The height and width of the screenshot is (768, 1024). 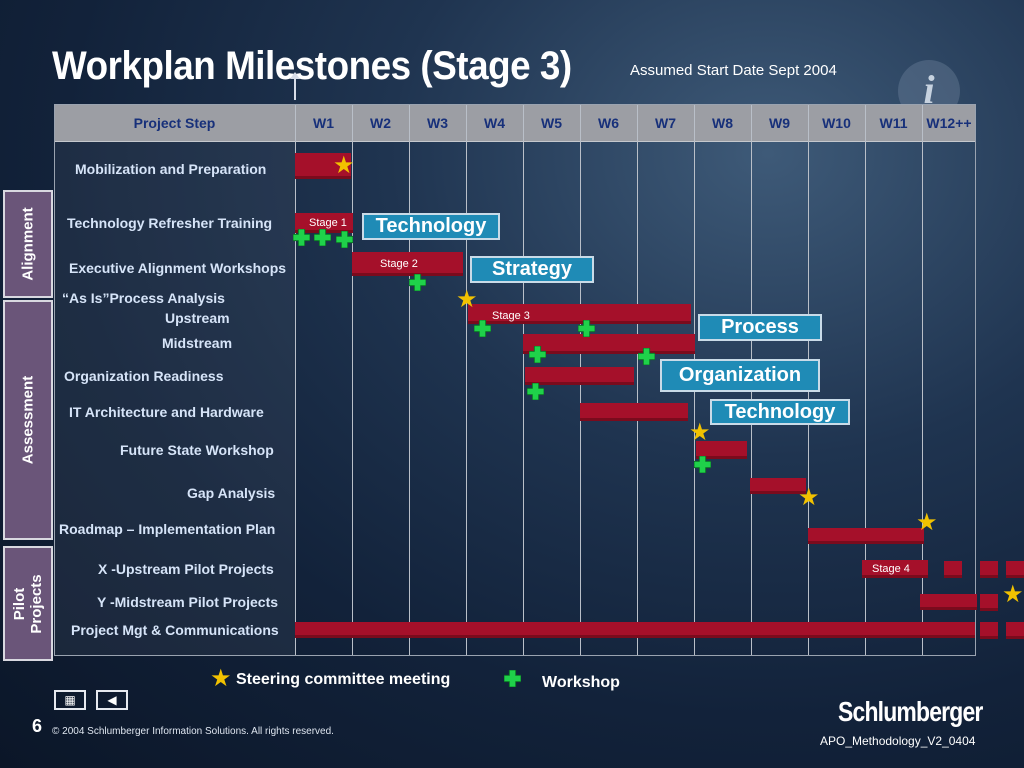 I want to click on row-label: Technology Refresher Training, so click(x=170, y=223).